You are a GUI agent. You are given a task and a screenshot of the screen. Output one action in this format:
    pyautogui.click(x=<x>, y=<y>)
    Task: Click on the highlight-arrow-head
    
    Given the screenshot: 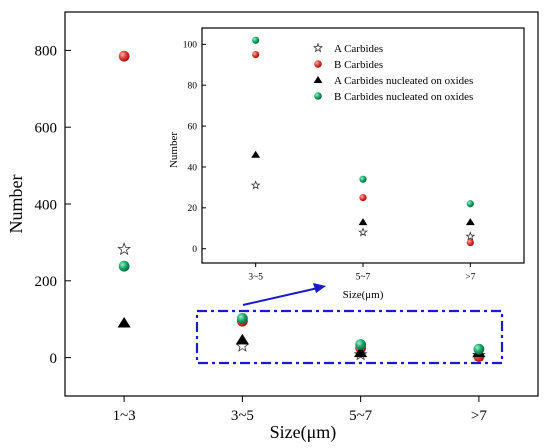 What is the action you would take?
    pyautogui.click(x=319, y=288)
    